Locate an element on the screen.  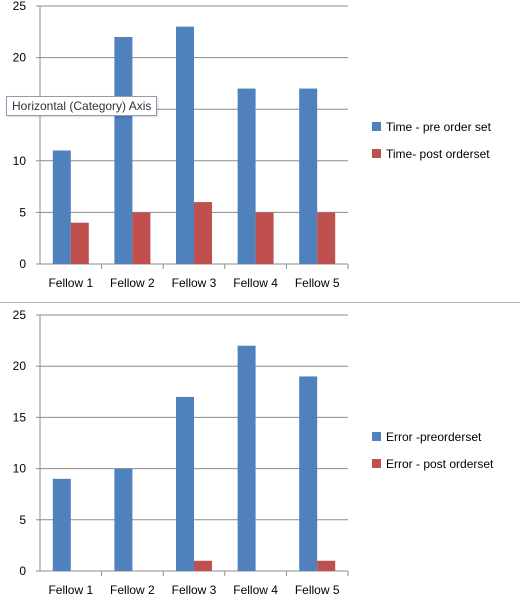
legend-label: Time- post orderset is located at coordinates (438, 154).